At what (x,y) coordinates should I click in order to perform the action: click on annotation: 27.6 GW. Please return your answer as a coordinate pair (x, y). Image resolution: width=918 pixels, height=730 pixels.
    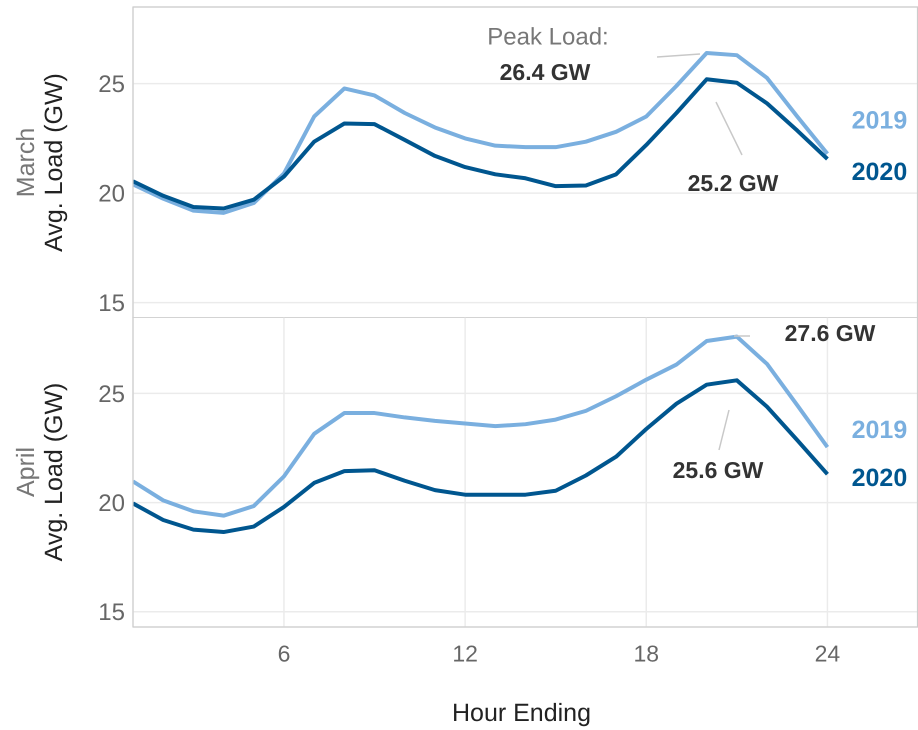
    Looking at the image, I should click on (830, 333).